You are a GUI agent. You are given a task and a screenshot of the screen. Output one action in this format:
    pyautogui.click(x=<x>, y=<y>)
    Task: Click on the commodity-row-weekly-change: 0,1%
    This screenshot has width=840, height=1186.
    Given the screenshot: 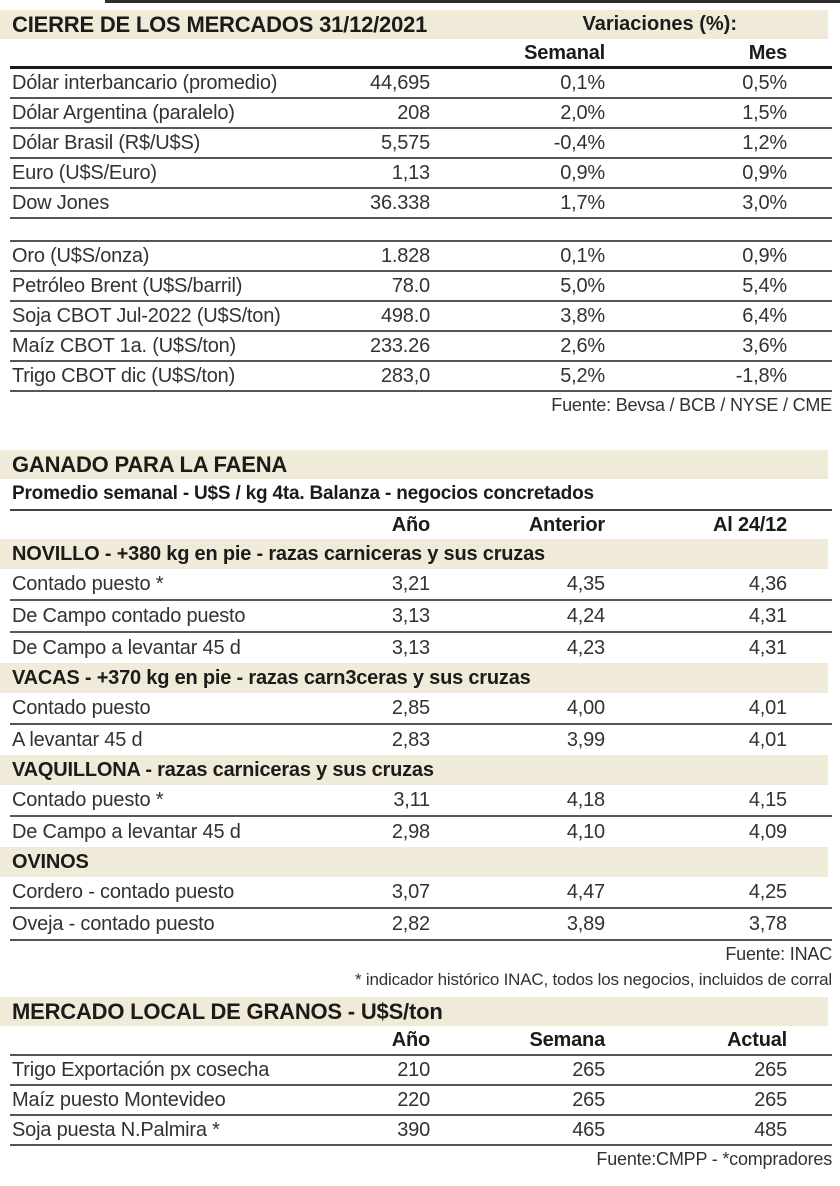 What is the action you would take?
    pyautogui.click(x=582, y=255)
    